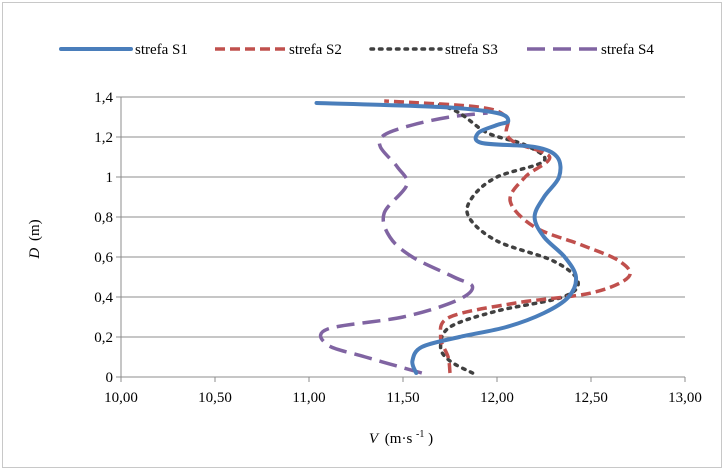 This screenshot has width=726, height=472. Describe the element at coordinates (402, 398) in the screenshot. I see `x-tick-label: 11,50` at that location.